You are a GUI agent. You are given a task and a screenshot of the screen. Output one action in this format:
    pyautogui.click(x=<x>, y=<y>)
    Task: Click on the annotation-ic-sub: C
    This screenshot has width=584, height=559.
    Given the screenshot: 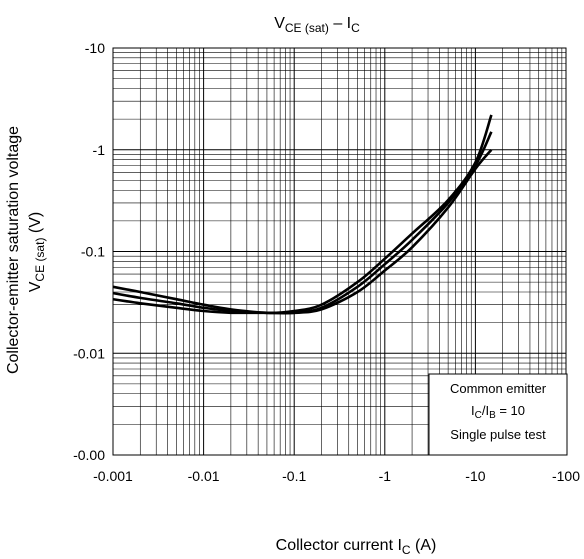 What is the action you would take?
    pyautogui.click(x=478, y=415)
    